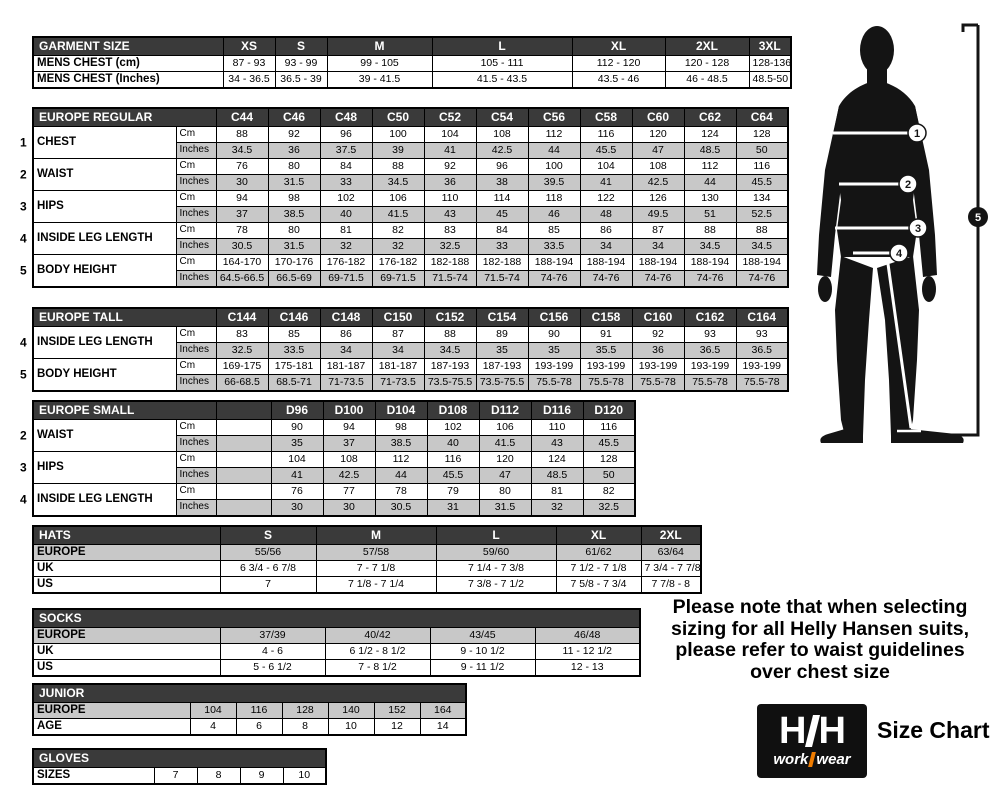 This screenshot has width=1000, height=800. I want to click on measurement-number: 3, so click(23, 467).